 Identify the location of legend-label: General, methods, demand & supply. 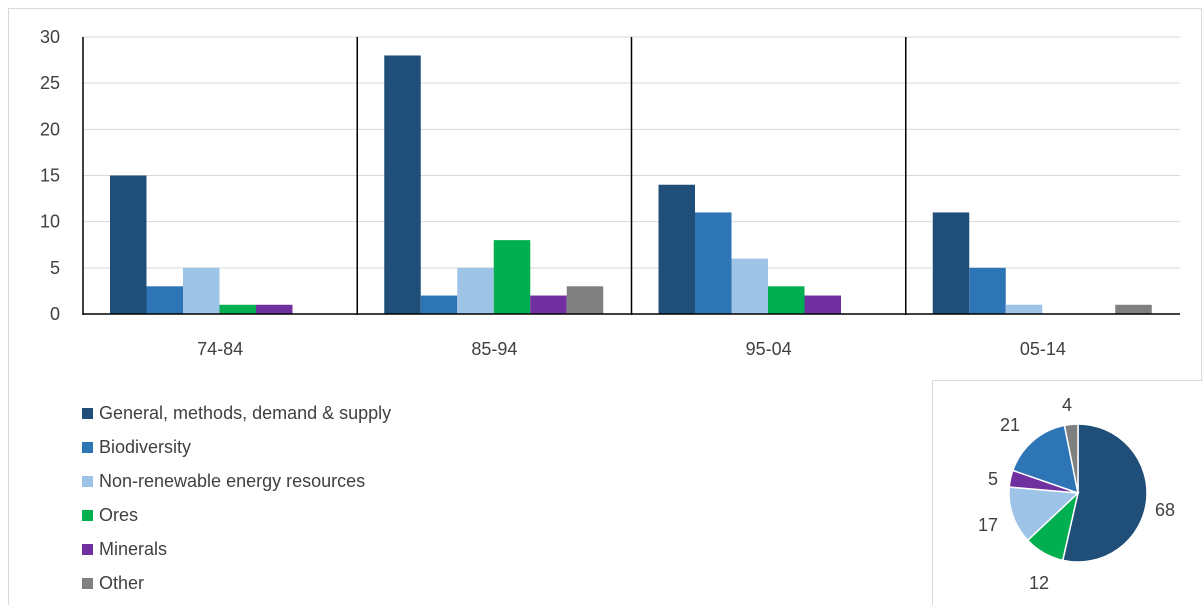
(245, 412).